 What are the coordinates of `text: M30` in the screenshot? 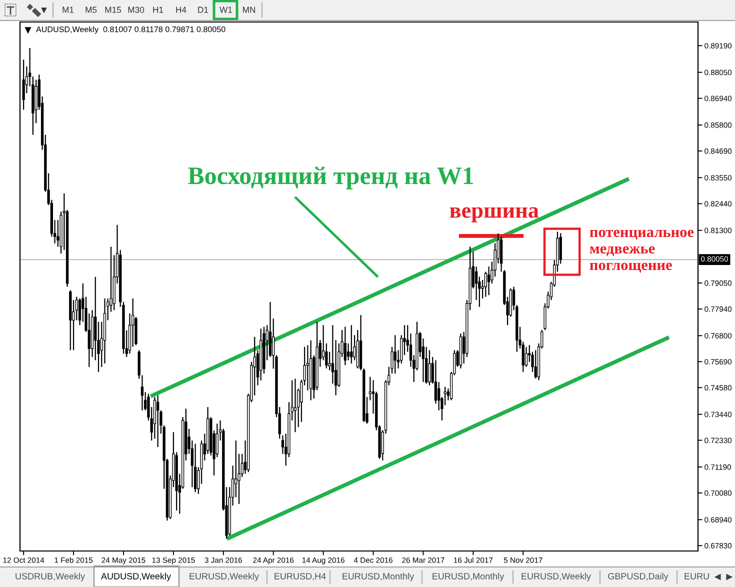 It's located at (136, 9).